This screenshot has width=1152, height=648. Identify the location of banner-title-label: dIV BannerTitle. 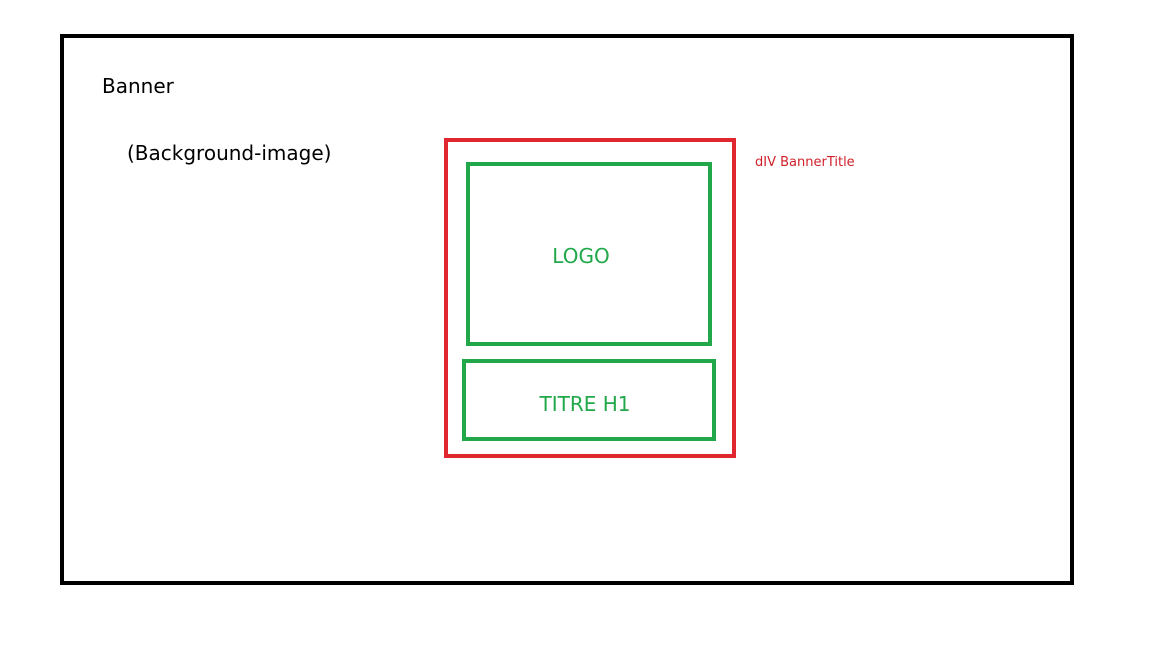
(805, 162).